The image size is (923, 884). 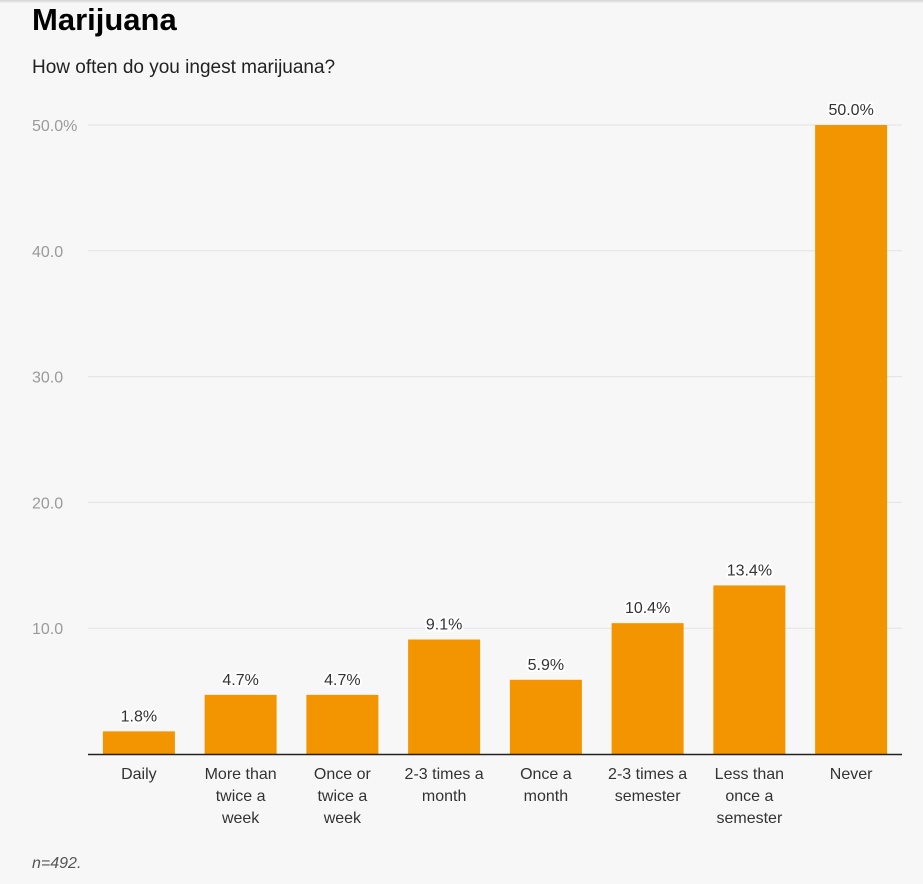 What do you see at coordinates (546, 665) in the screenshot?
I see `data-label: 5.9%` at bounding box center [546, 665].